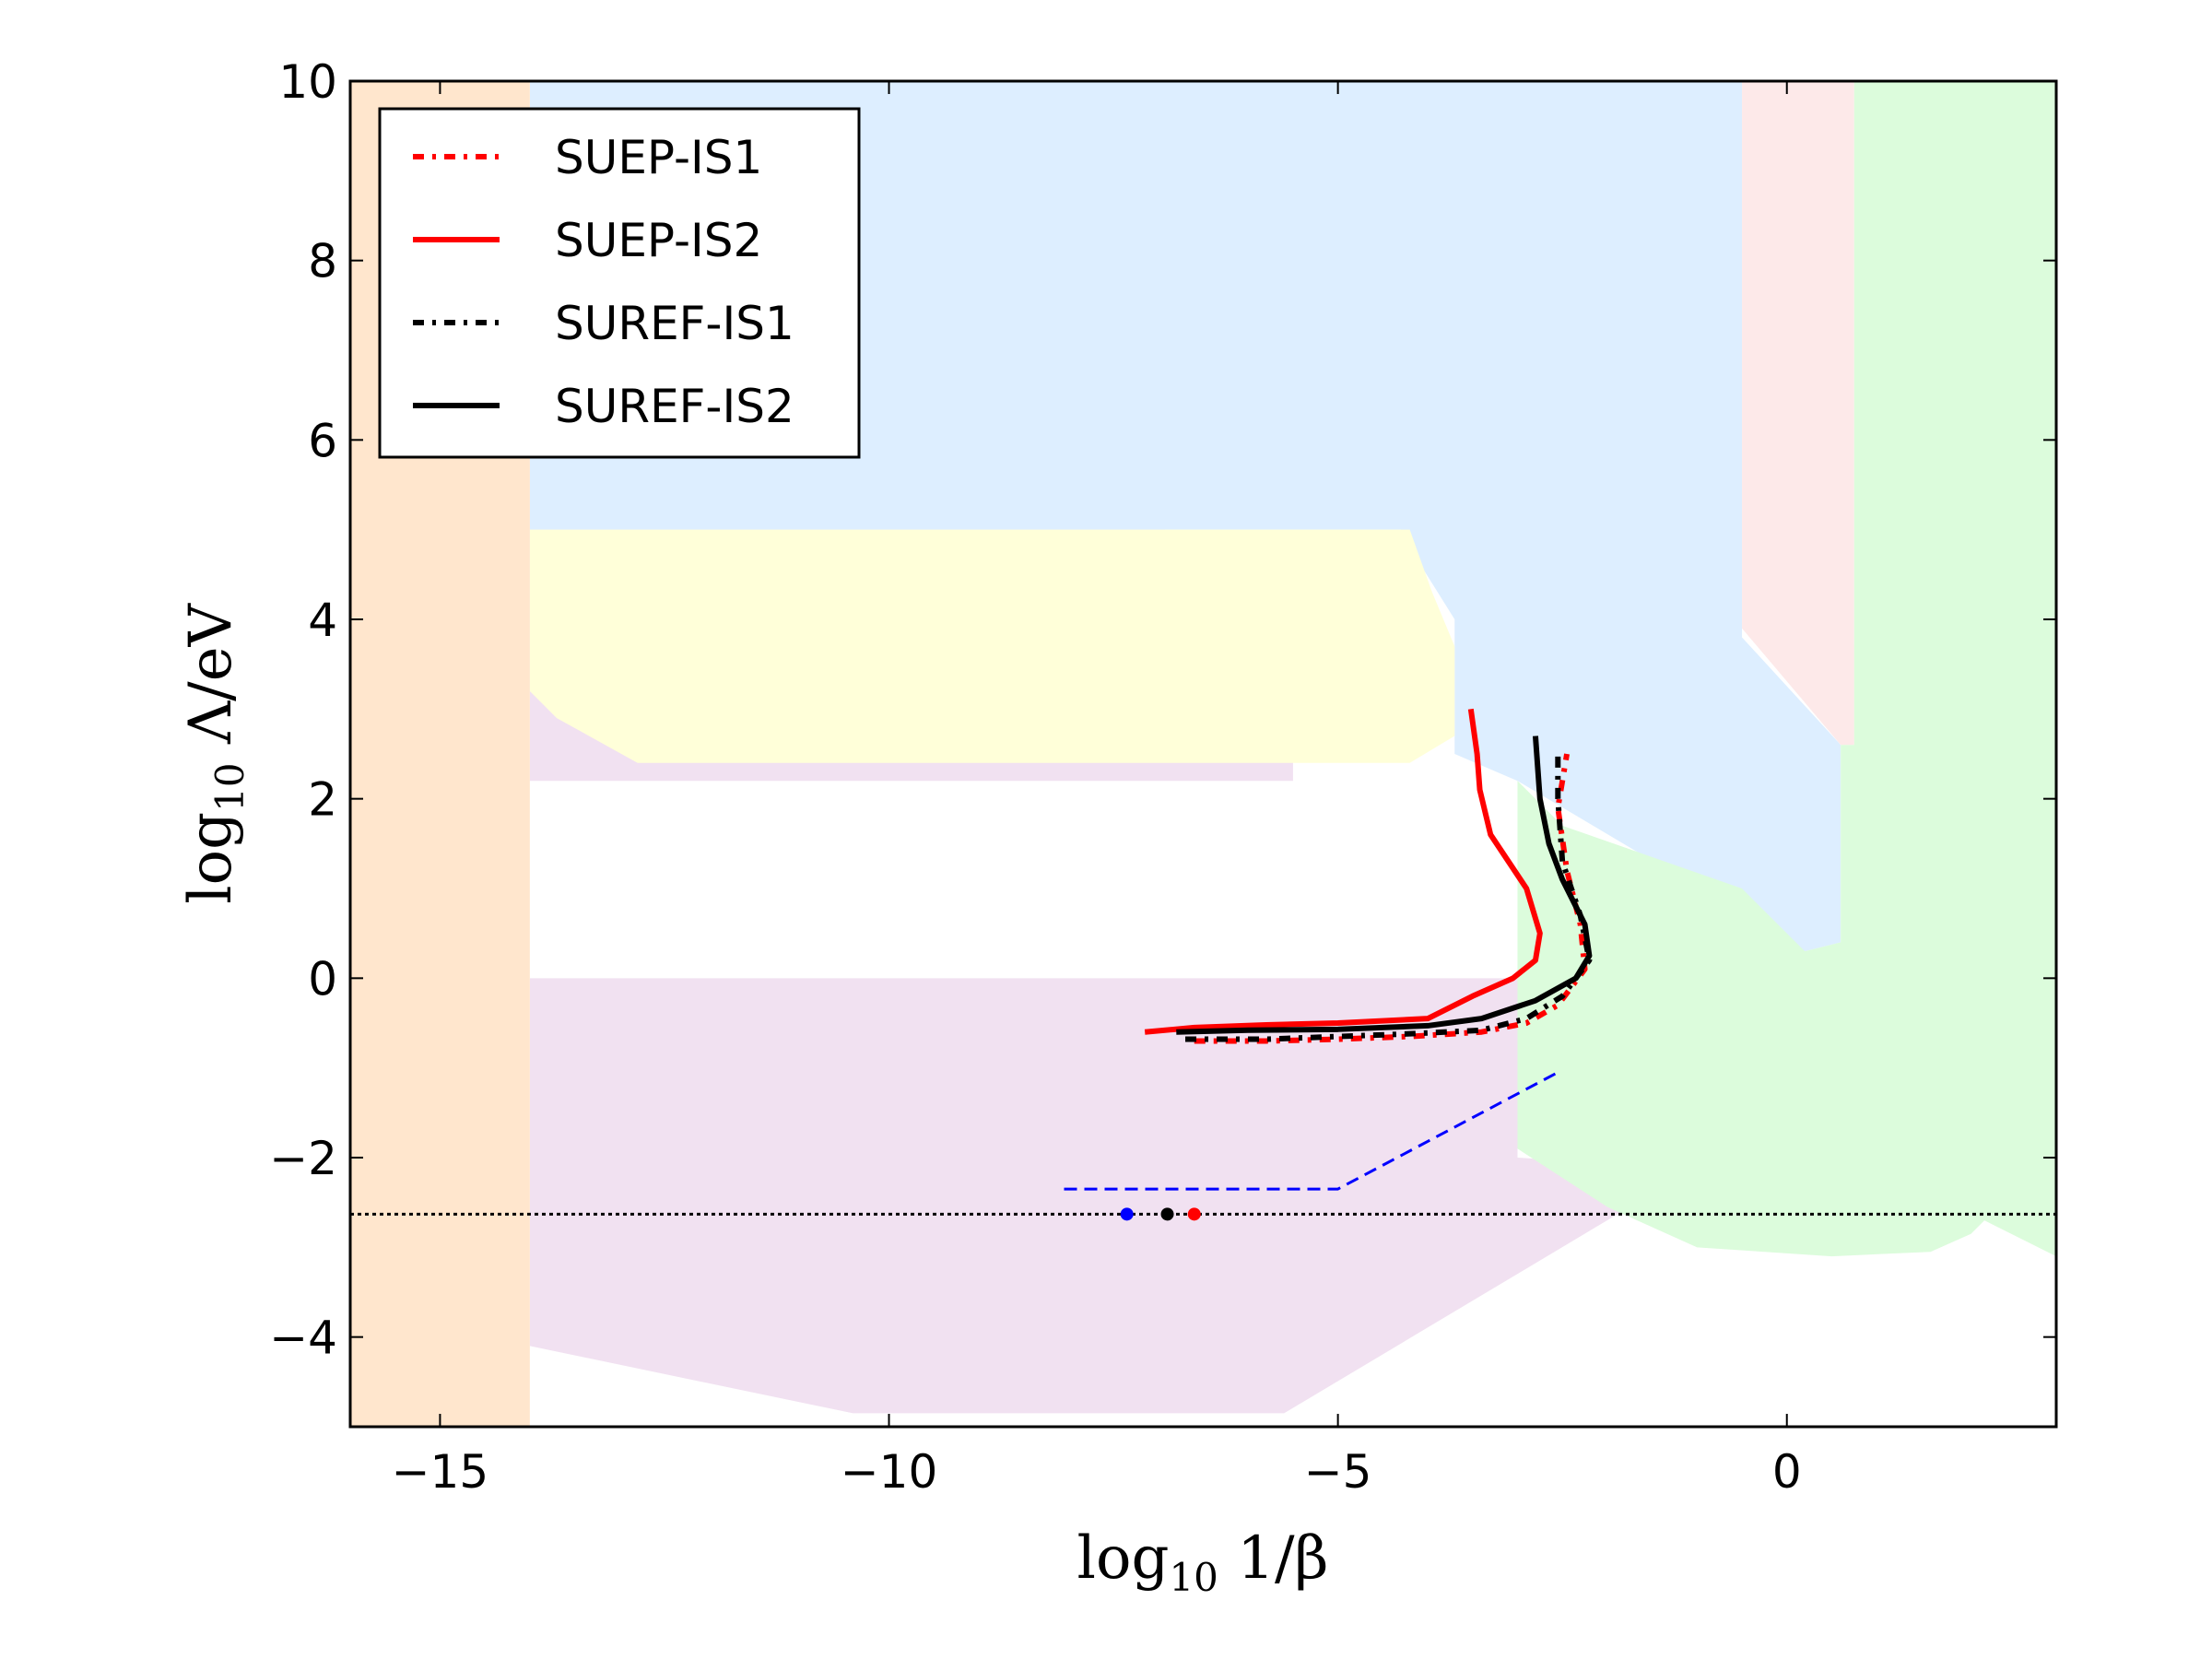 The width and height of the screenshot is (2212, 1659). What do you see at coordinates (1311, 1131) in the screenshot?
I see `series-blue-dashed` at bounding box center [1311, 1131].